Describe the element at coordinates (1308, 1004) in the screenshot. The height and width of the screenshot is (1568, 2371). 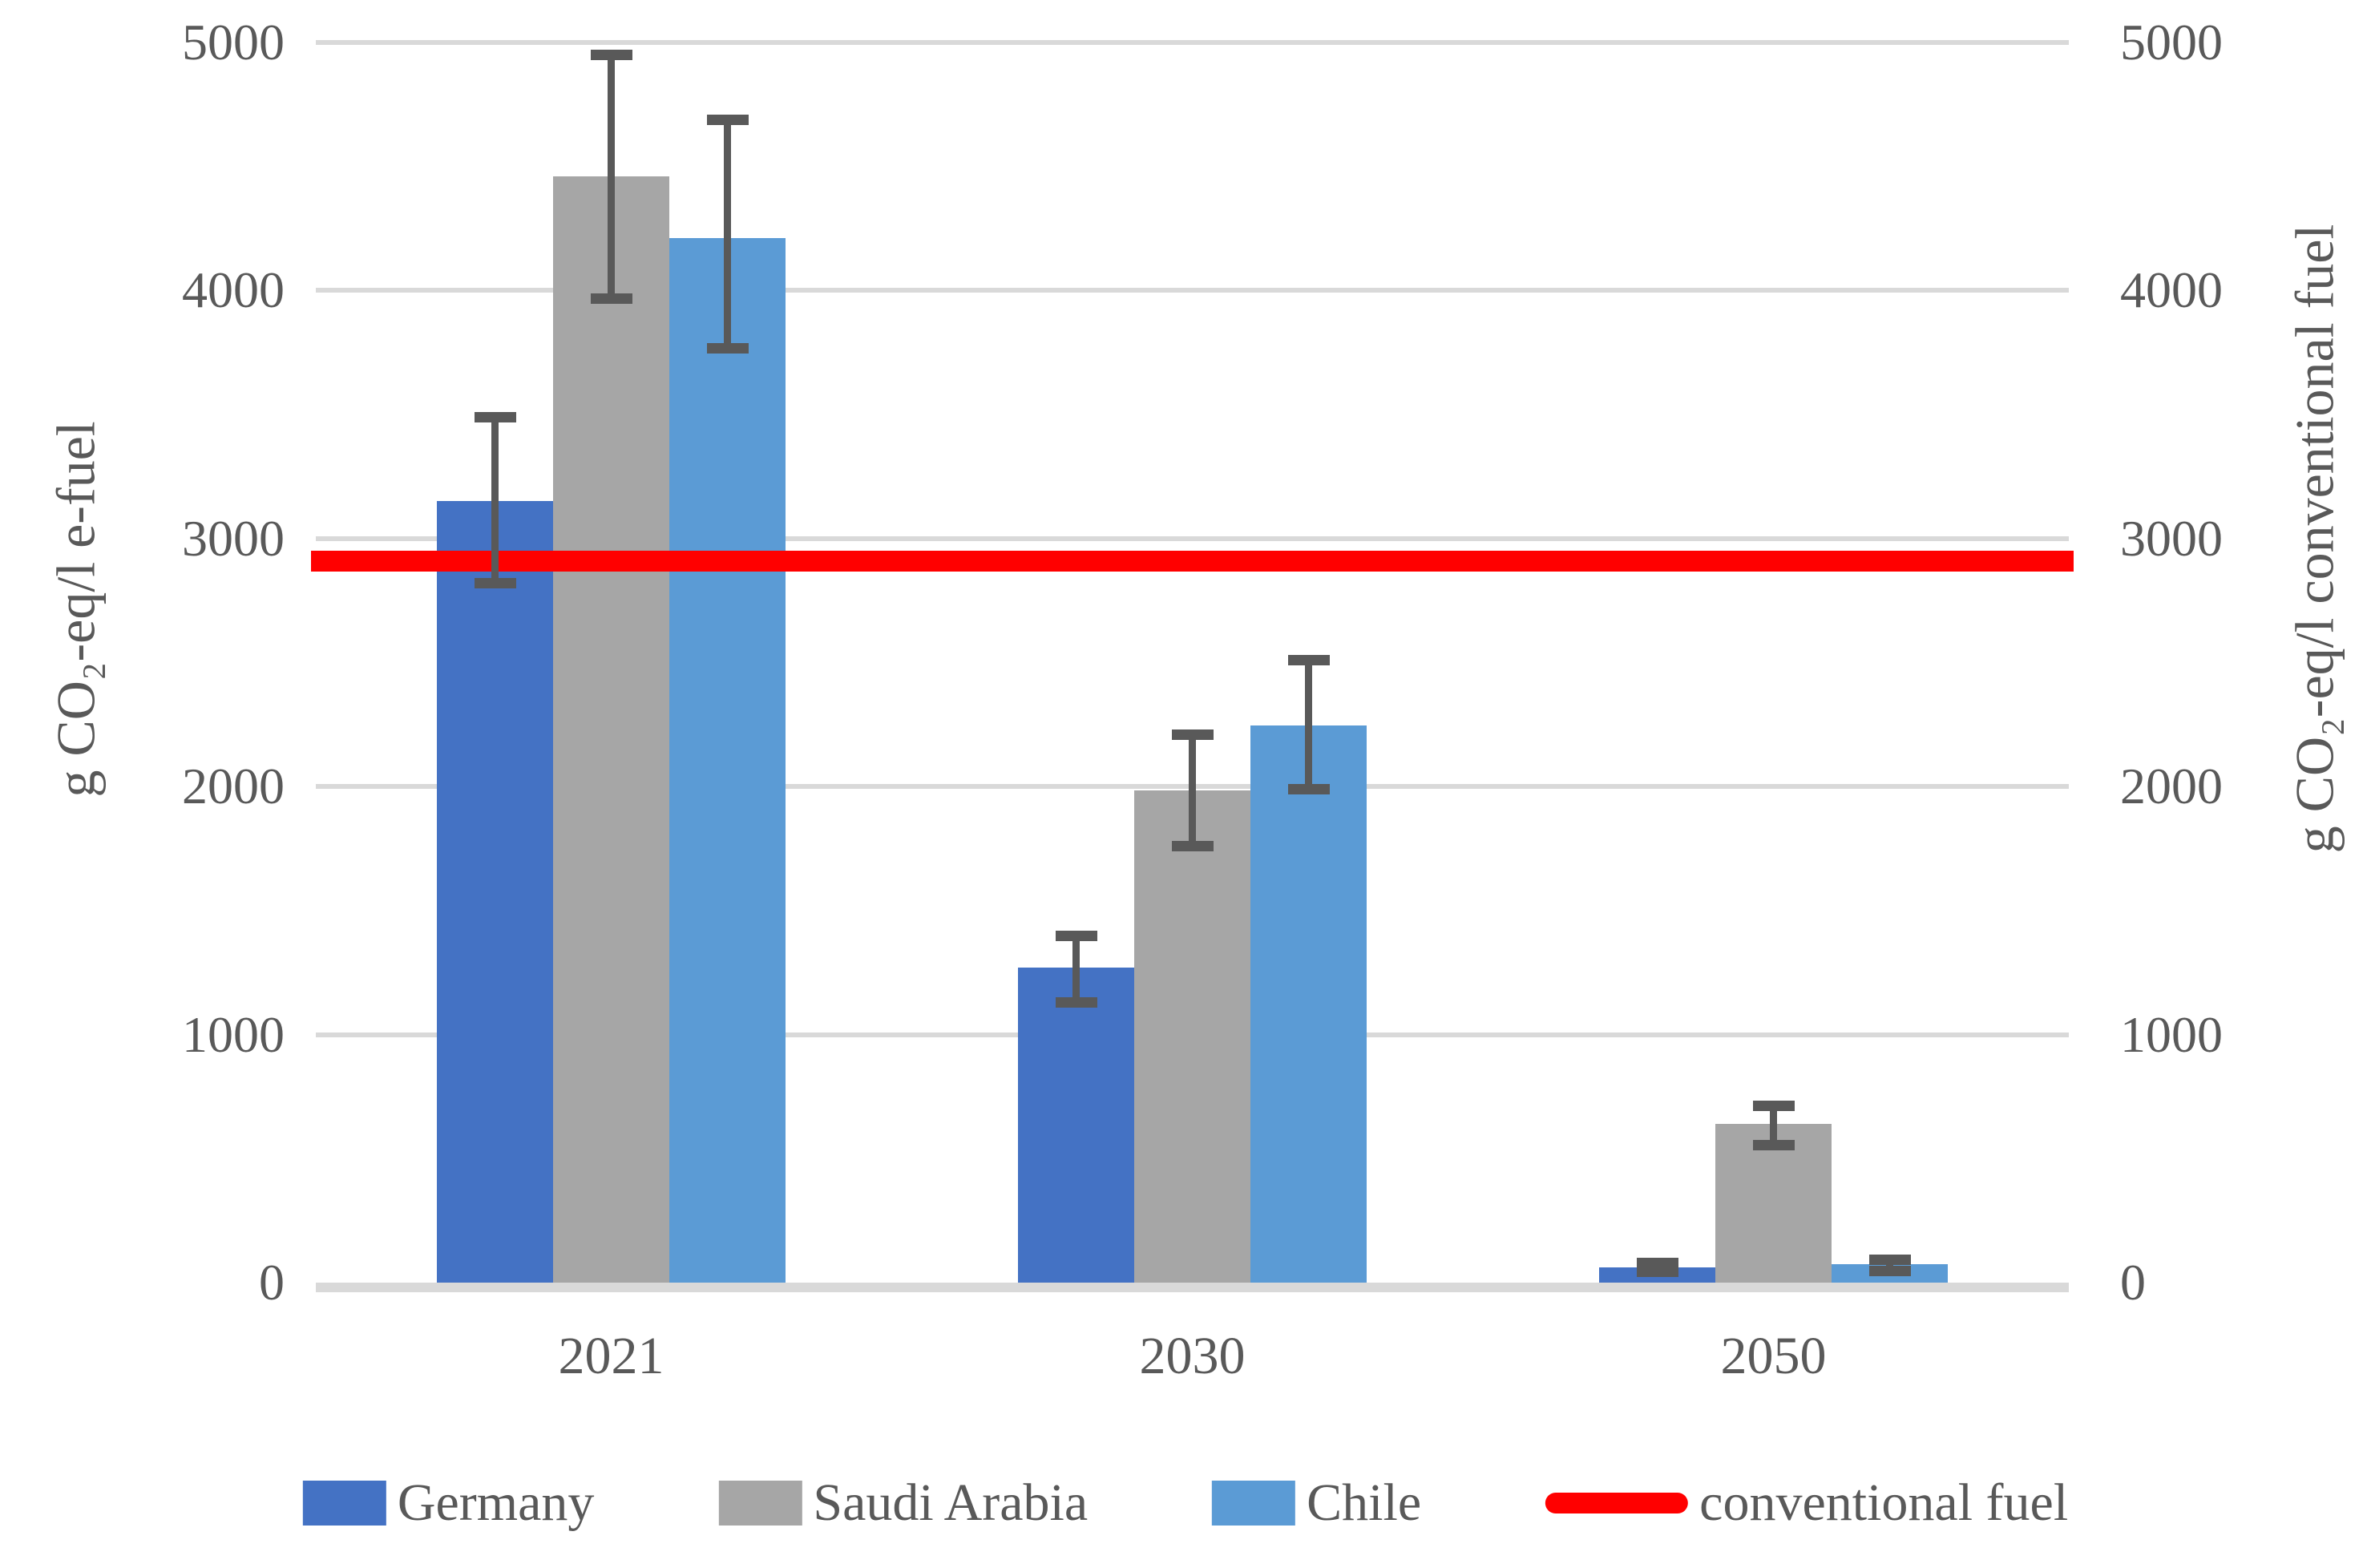
I see `bar-chile-2030` at that location.